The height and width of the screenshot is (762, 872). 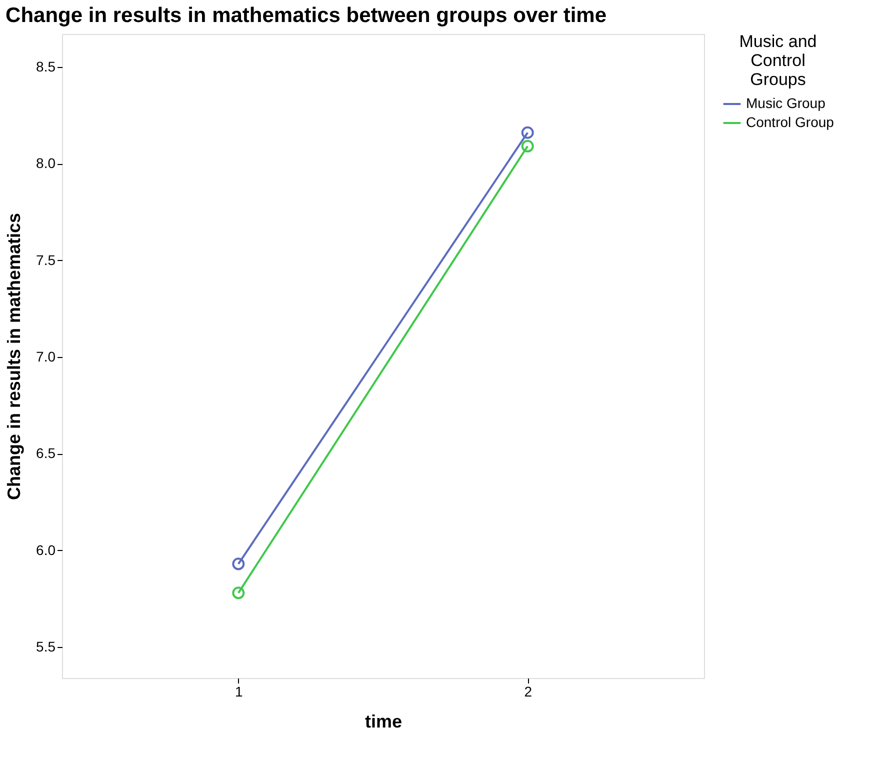 I want to click on y-tick-label: 8.0, so click(x=46, y=163).